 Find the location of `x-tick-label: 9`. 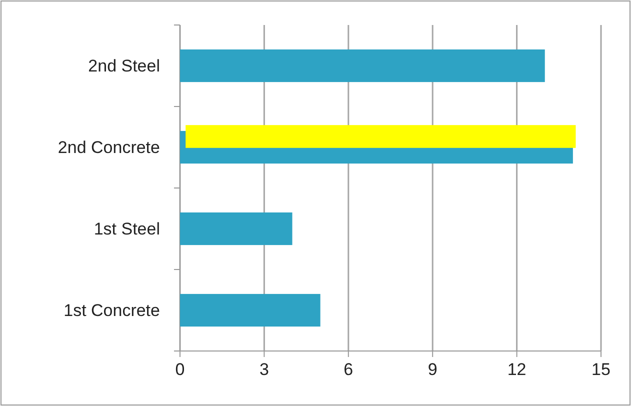

x-tick-label: 9 is located at coordinates (433, 369).